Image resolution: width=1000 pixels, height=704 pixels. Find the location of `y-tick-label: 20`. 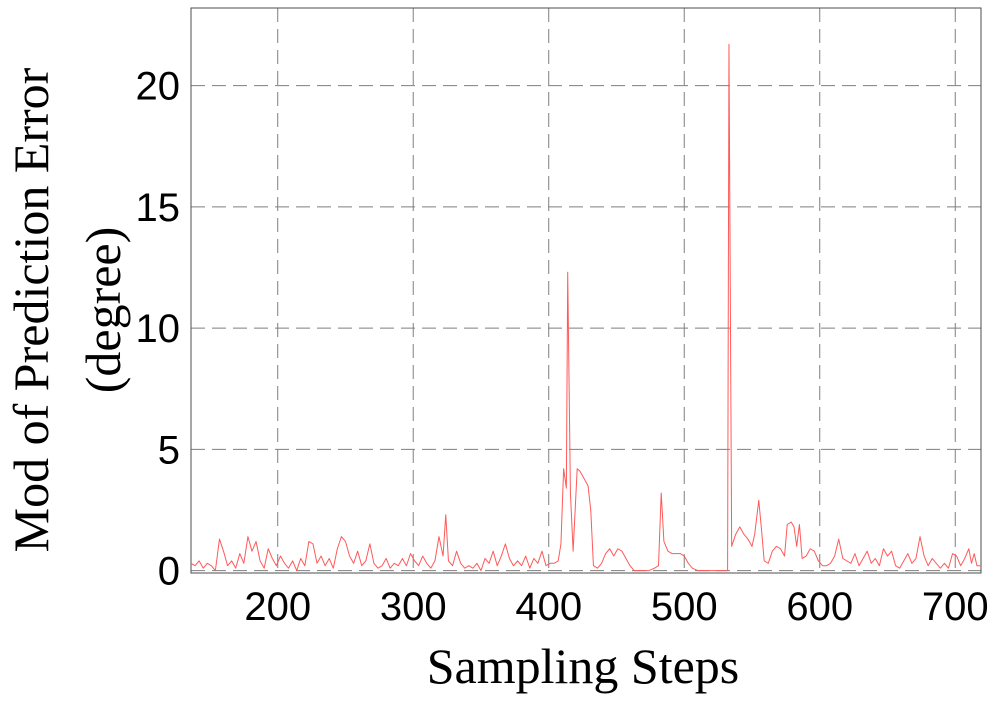

y-tick-label: 20 is located at coordinates (158, 87).